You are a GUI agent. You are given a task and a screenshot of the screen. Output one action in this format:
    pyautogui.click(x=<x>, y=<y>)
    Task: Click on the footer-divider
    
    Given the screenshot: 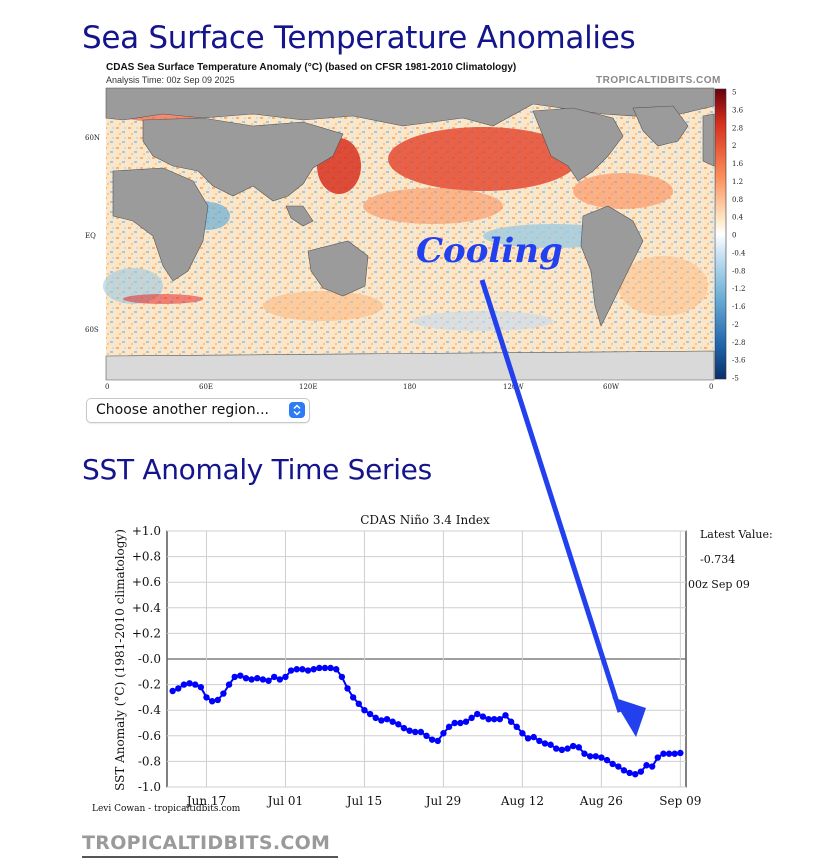 What is the action you would take?
    pyautogui.click(x=210, y=857)
    